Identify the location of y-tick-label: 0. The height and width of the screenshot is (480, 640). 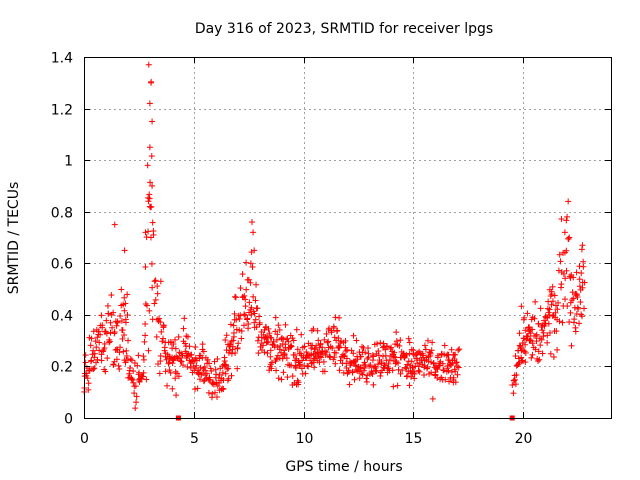
(68, 420).